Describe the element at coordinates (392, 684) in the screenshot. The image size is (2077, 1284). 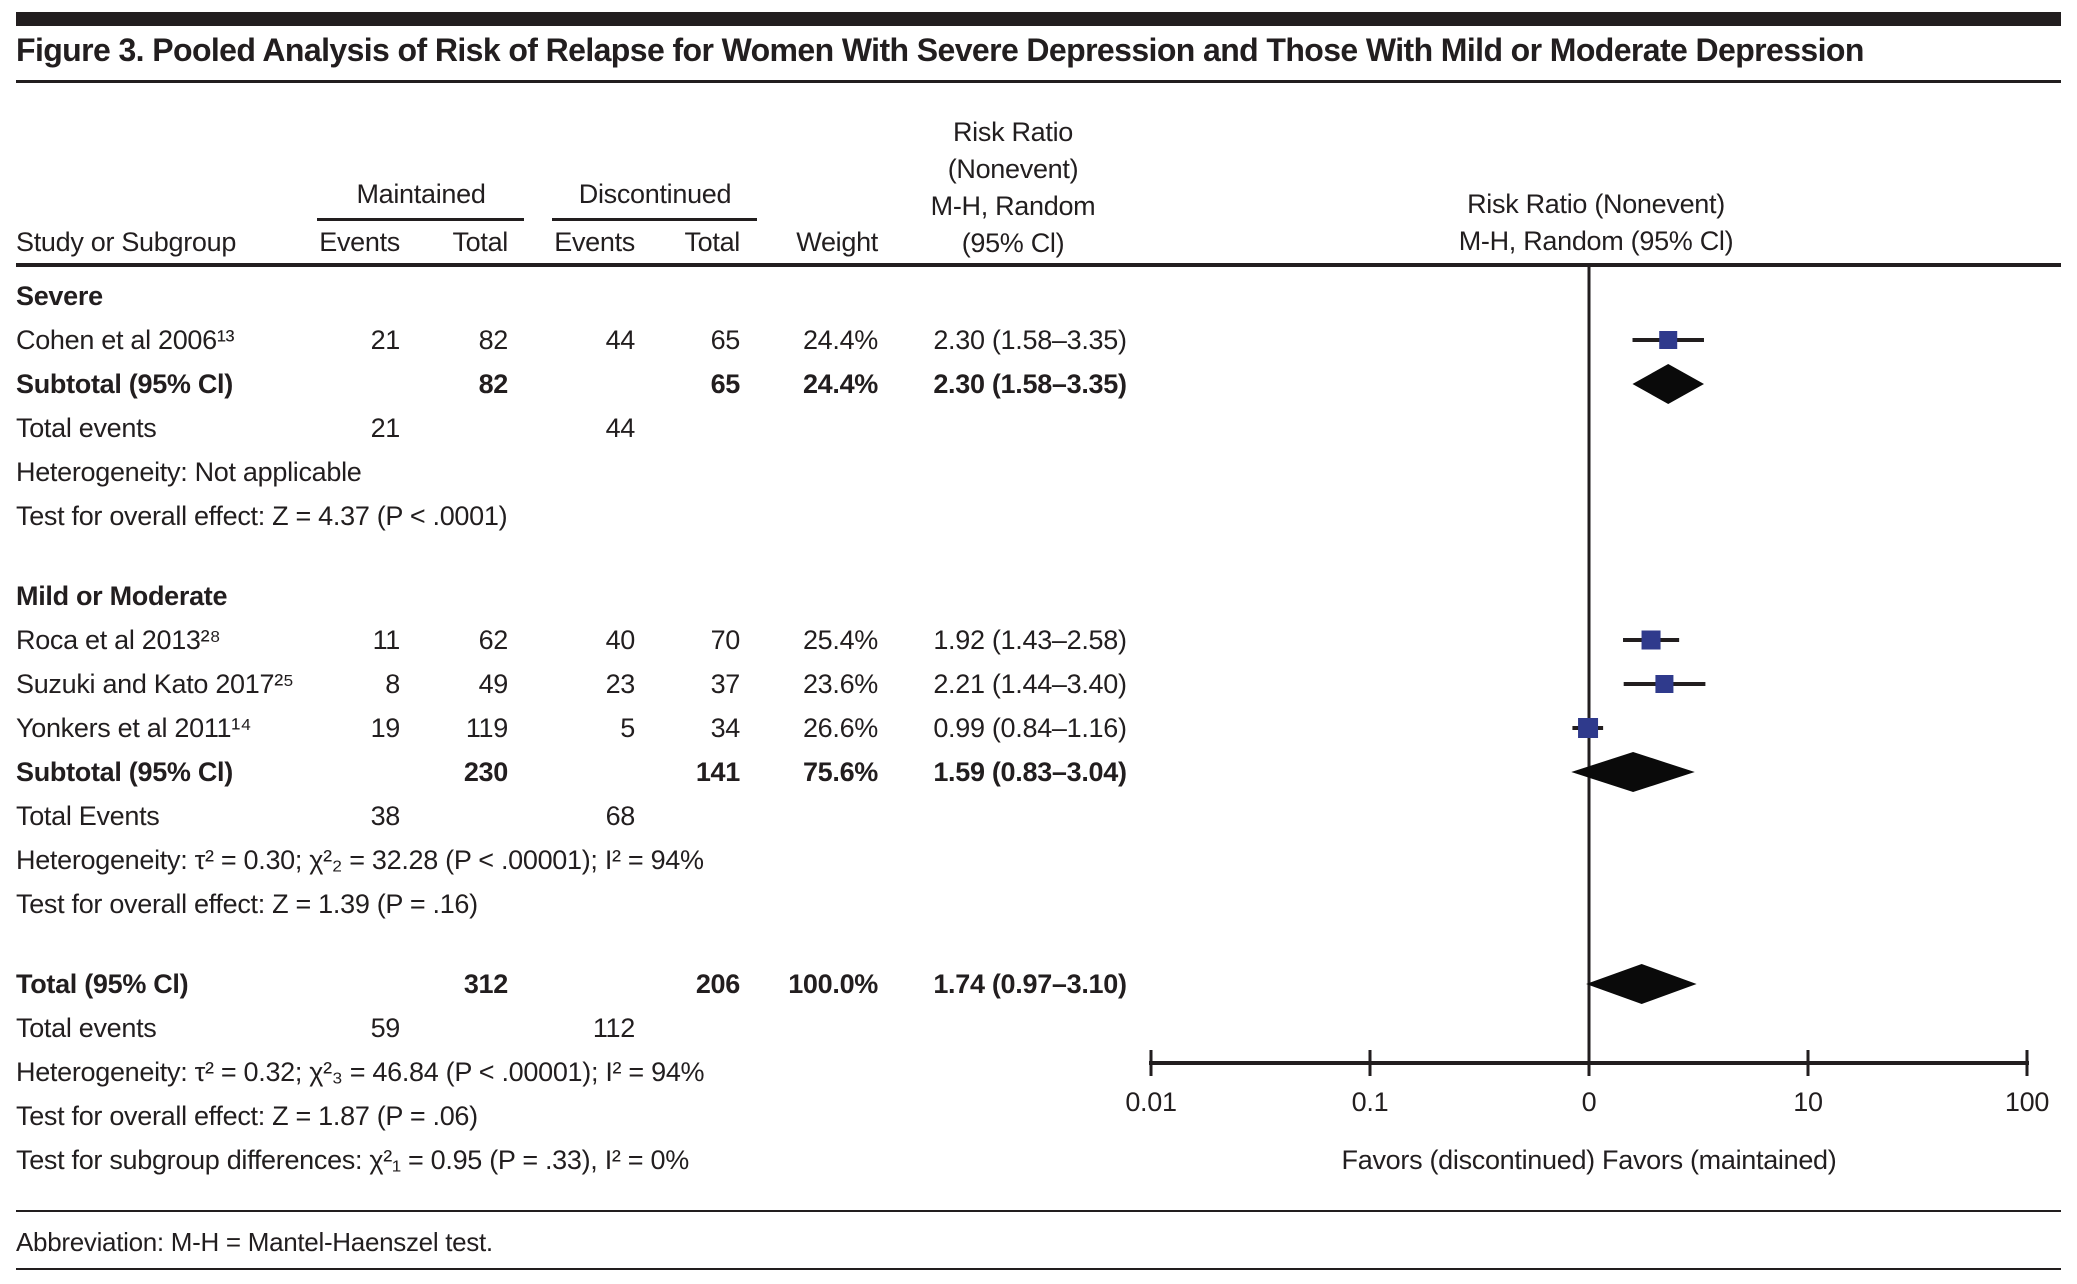
I see `maintained-events-value: 8` at that location.